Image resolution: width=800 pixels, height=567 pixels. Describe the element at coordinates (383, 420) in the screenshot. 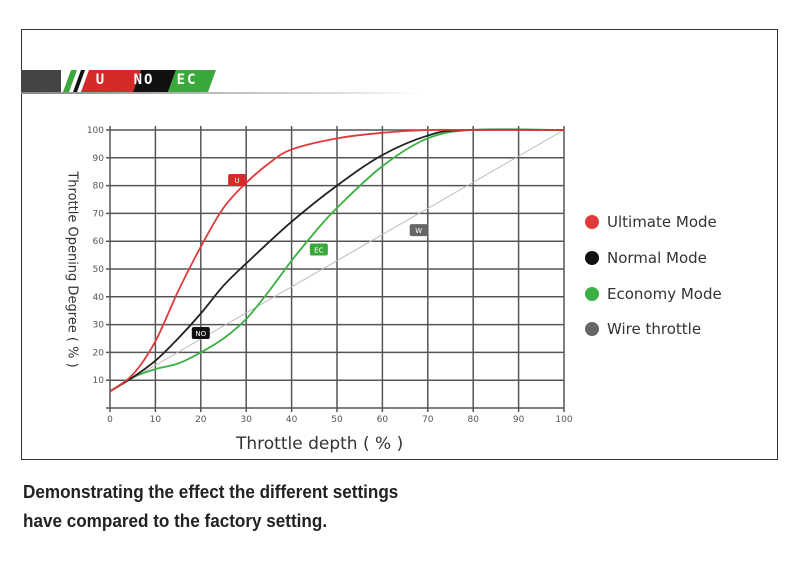

I see `x-tick-label: 60` at that location.